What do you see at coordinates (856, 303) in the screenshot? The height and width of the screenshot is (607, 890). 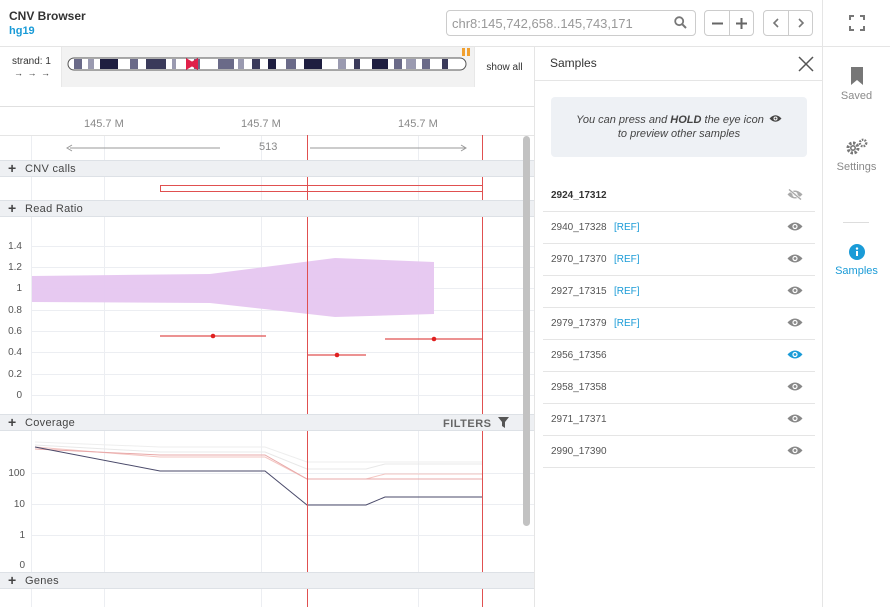 I see `right-sidebar: Saved Settings Samples` at bounding box center [856, 303].